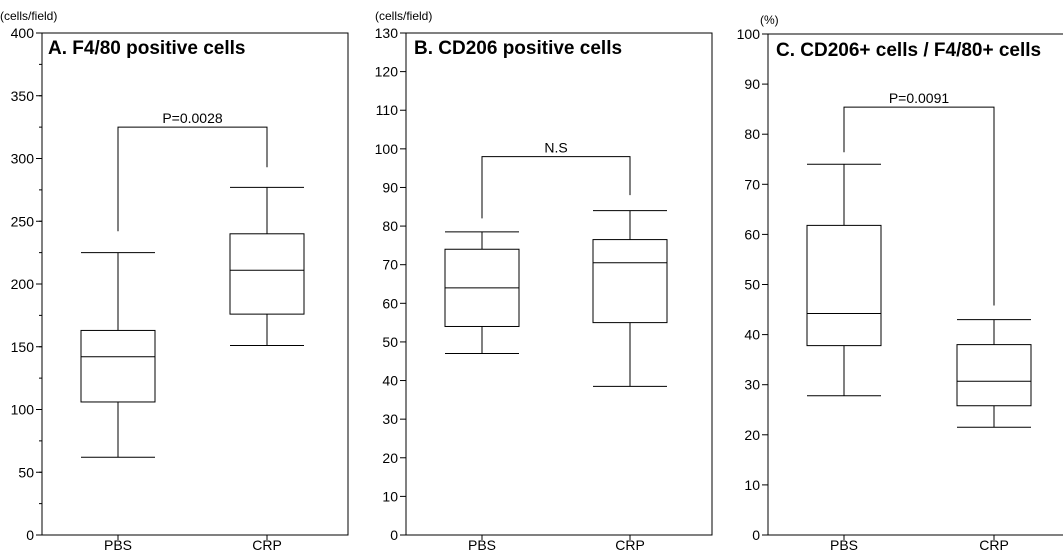  Describe the element at coordinates (387, 110) in the screenshot. I see `y-tick-label: 110` at that location.